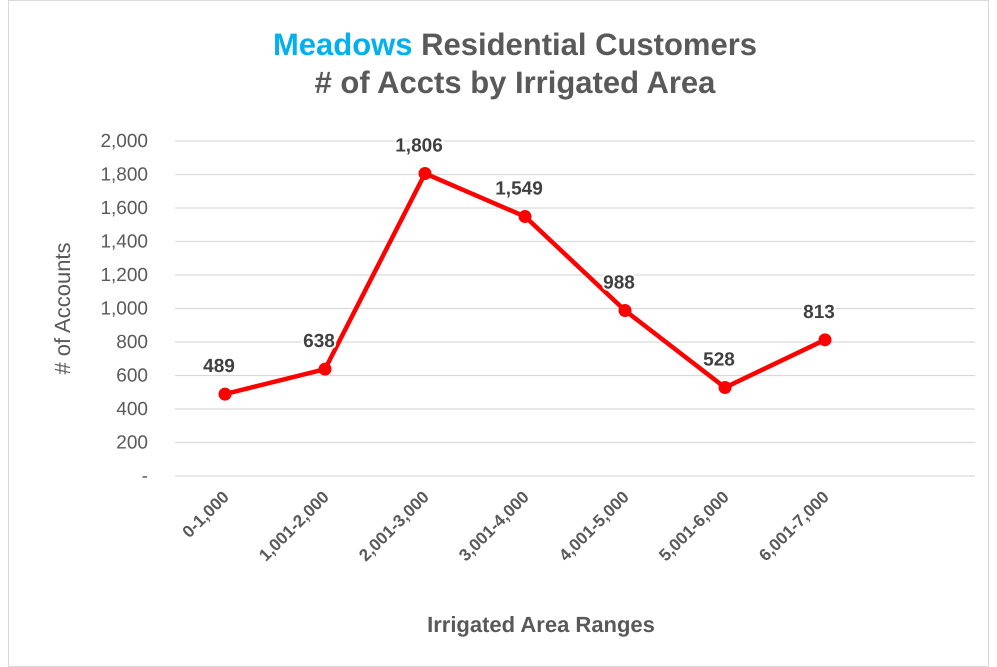 Image resolution: width=997 pixels, height=667 pixels. I want to click on data-label: 638, so click(319, 341).